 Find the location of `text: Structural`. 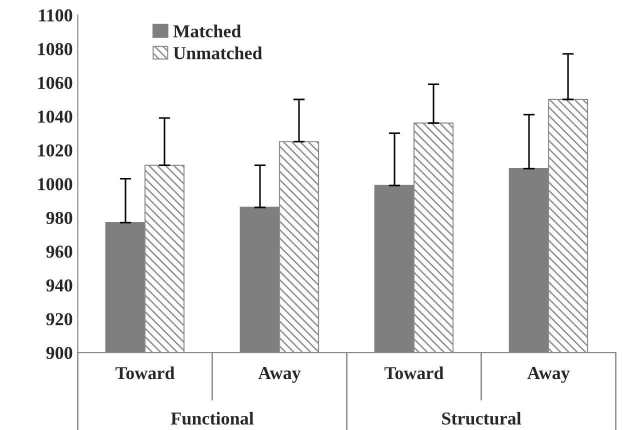

text: Structural is located at coordinates (482, 418).